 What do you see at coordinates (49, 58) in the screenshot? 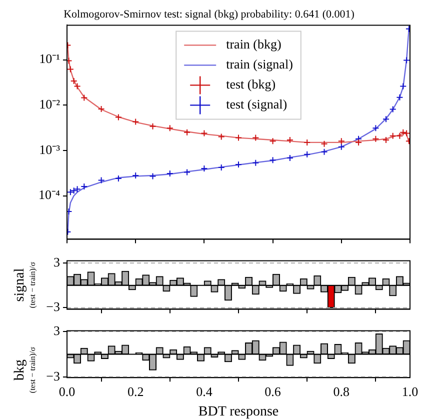
I see `y-tick-label: 10⁻¹` at bounding box center [49, 58].